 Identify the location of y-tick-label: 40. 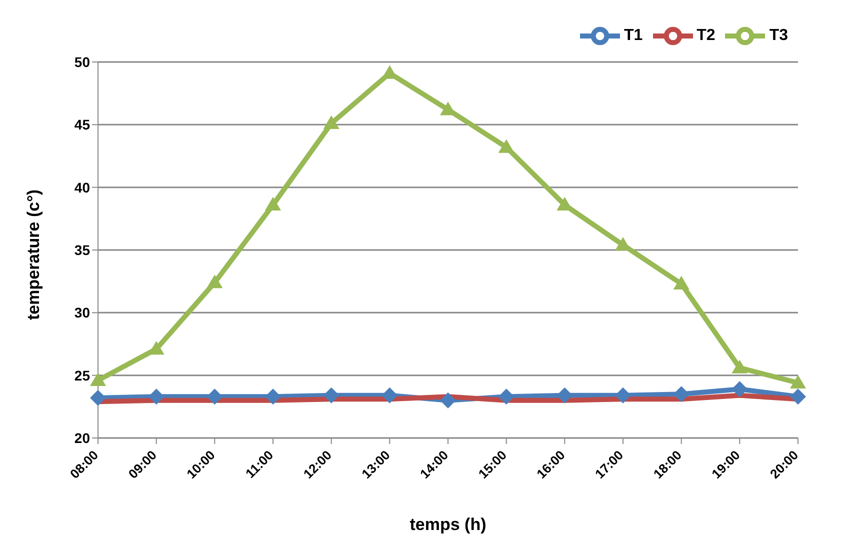
(82, 187).